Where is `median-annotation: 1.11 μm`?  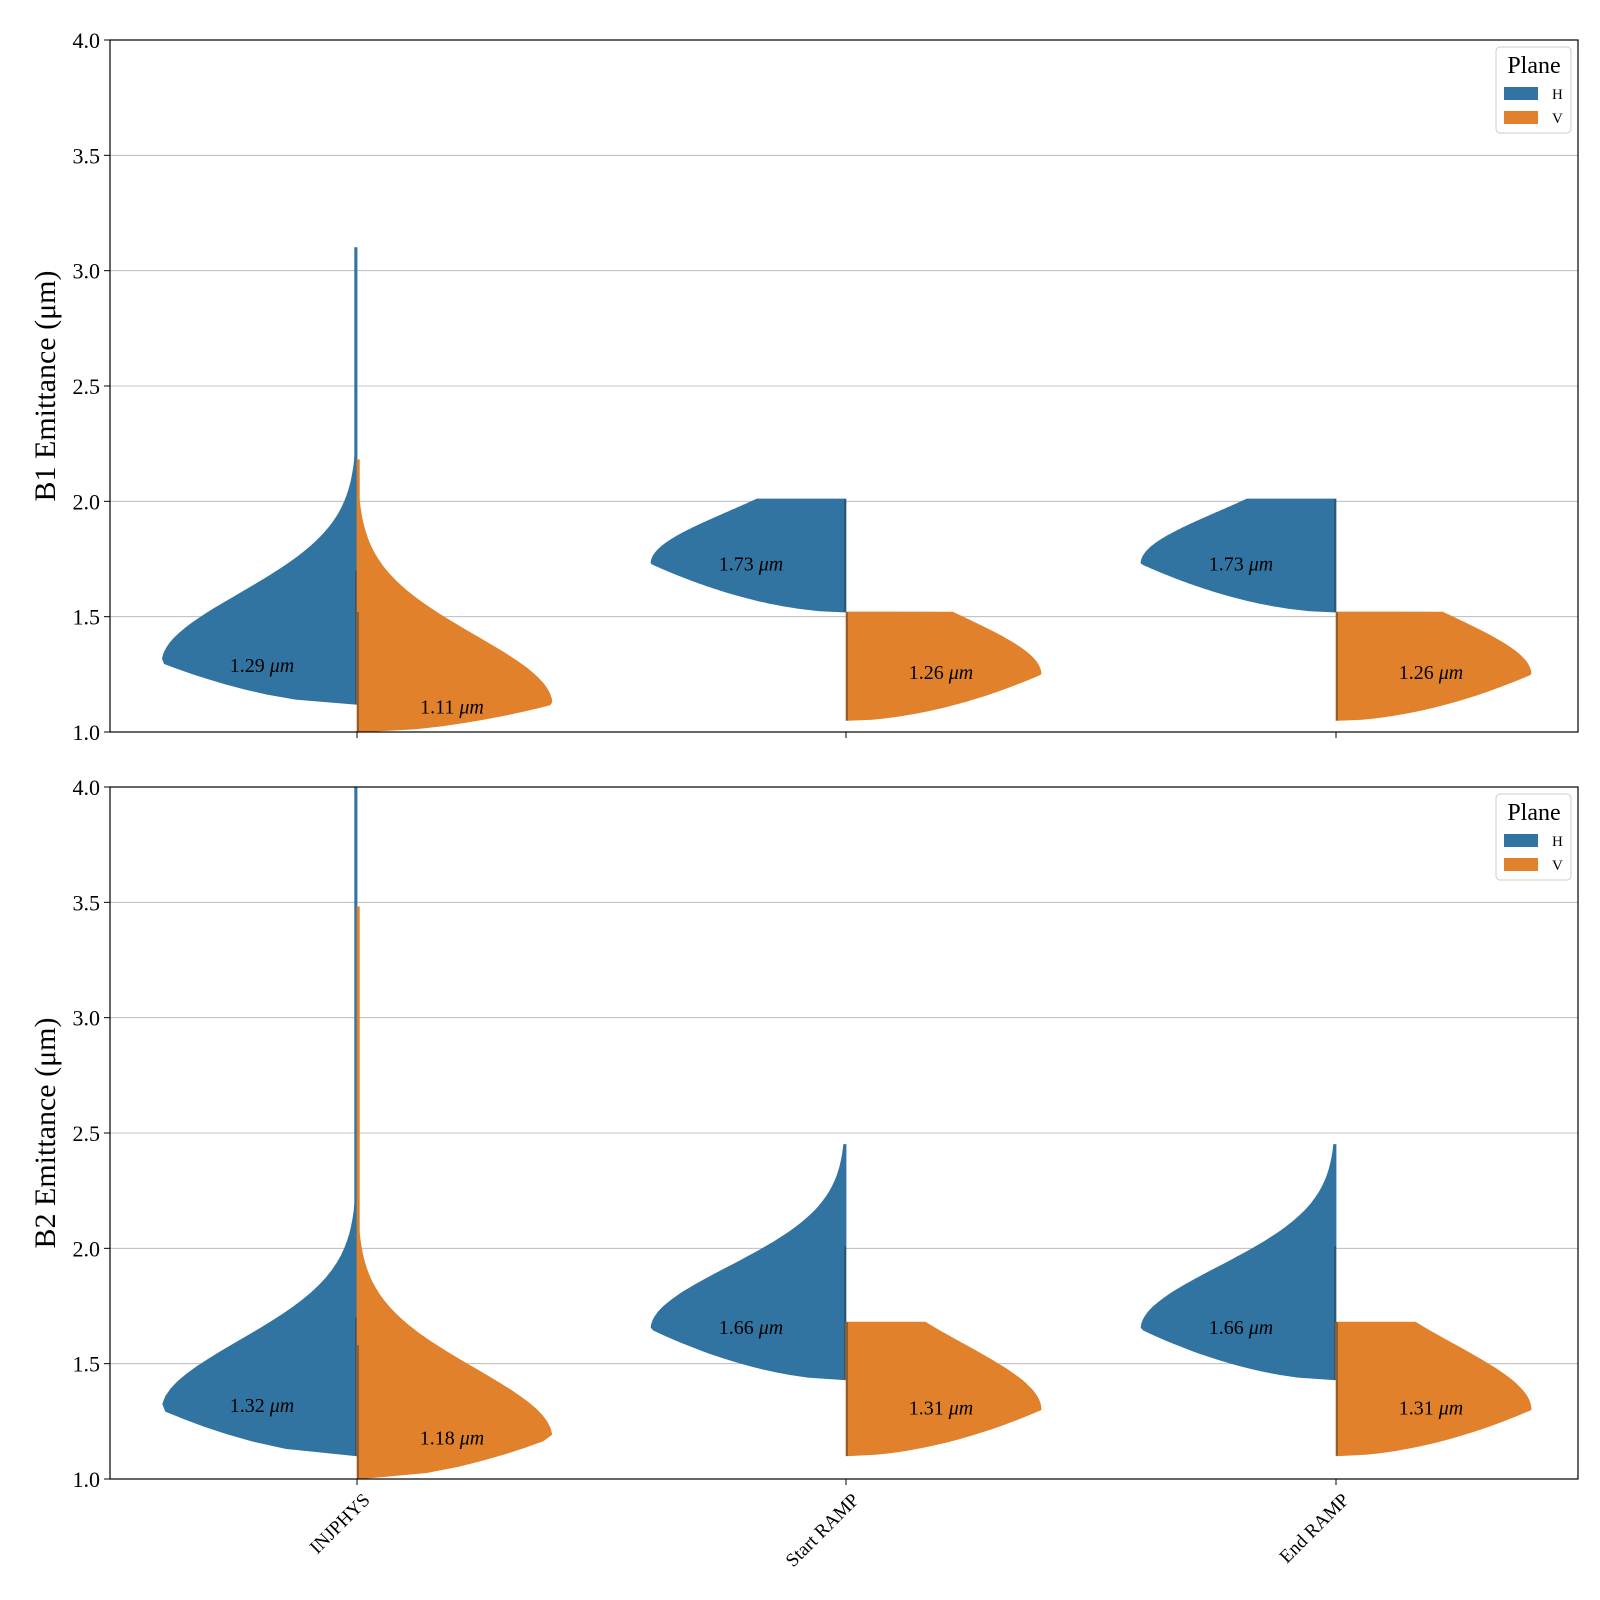
median-annotation: 1.11 μm is located at coordinates (452, 708).